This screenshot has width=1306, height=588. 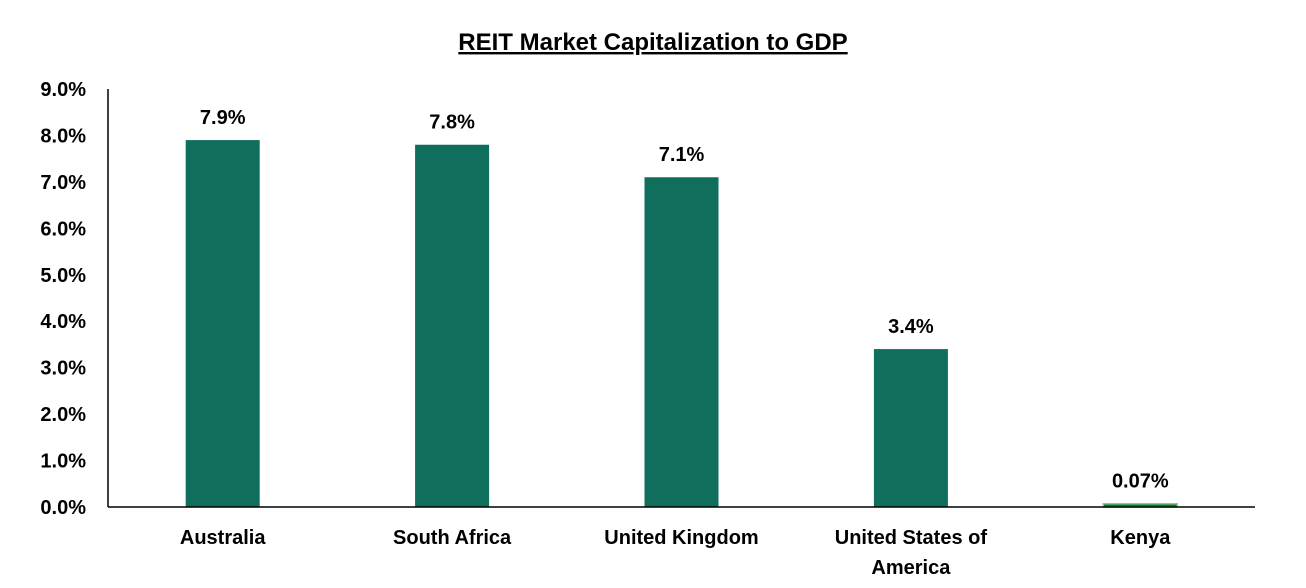 What do you see at coordinates (682, 155) in the screenshot?
I see `data-label: 7.1%` at bounding box center [682, 155].